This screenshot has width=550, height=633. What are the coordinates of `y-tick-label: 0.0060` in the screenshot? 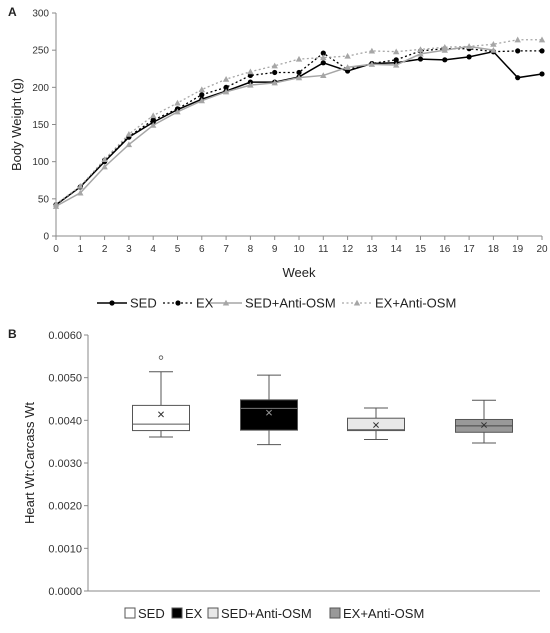 It's located at (65, 336).